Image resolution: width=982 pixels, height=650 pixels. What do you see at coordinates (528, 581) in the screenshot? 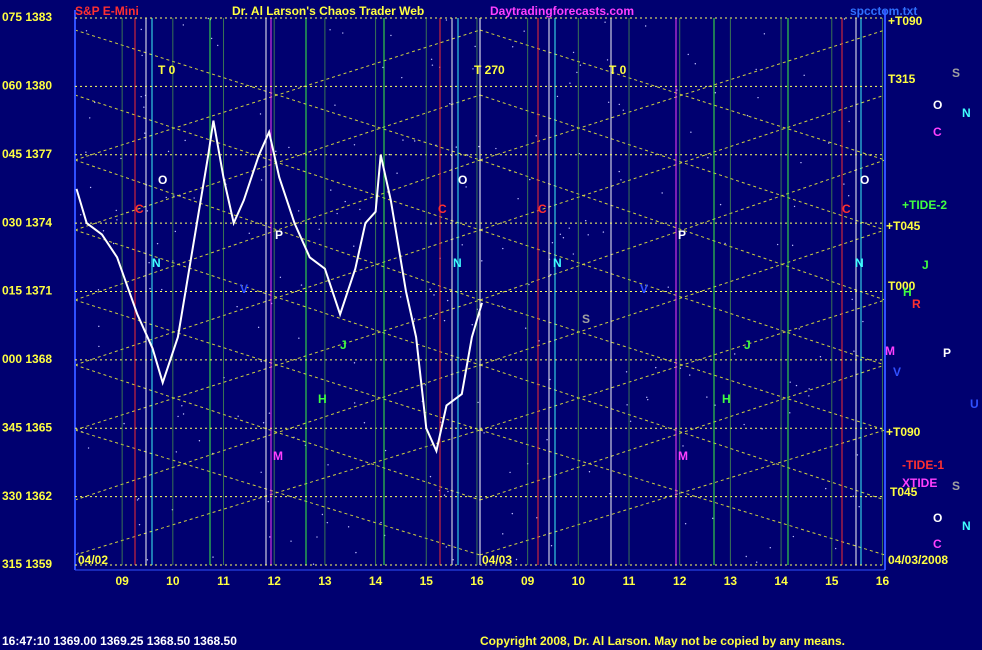
I see `x-tick-label: 09` at bounding box center [528, 581].